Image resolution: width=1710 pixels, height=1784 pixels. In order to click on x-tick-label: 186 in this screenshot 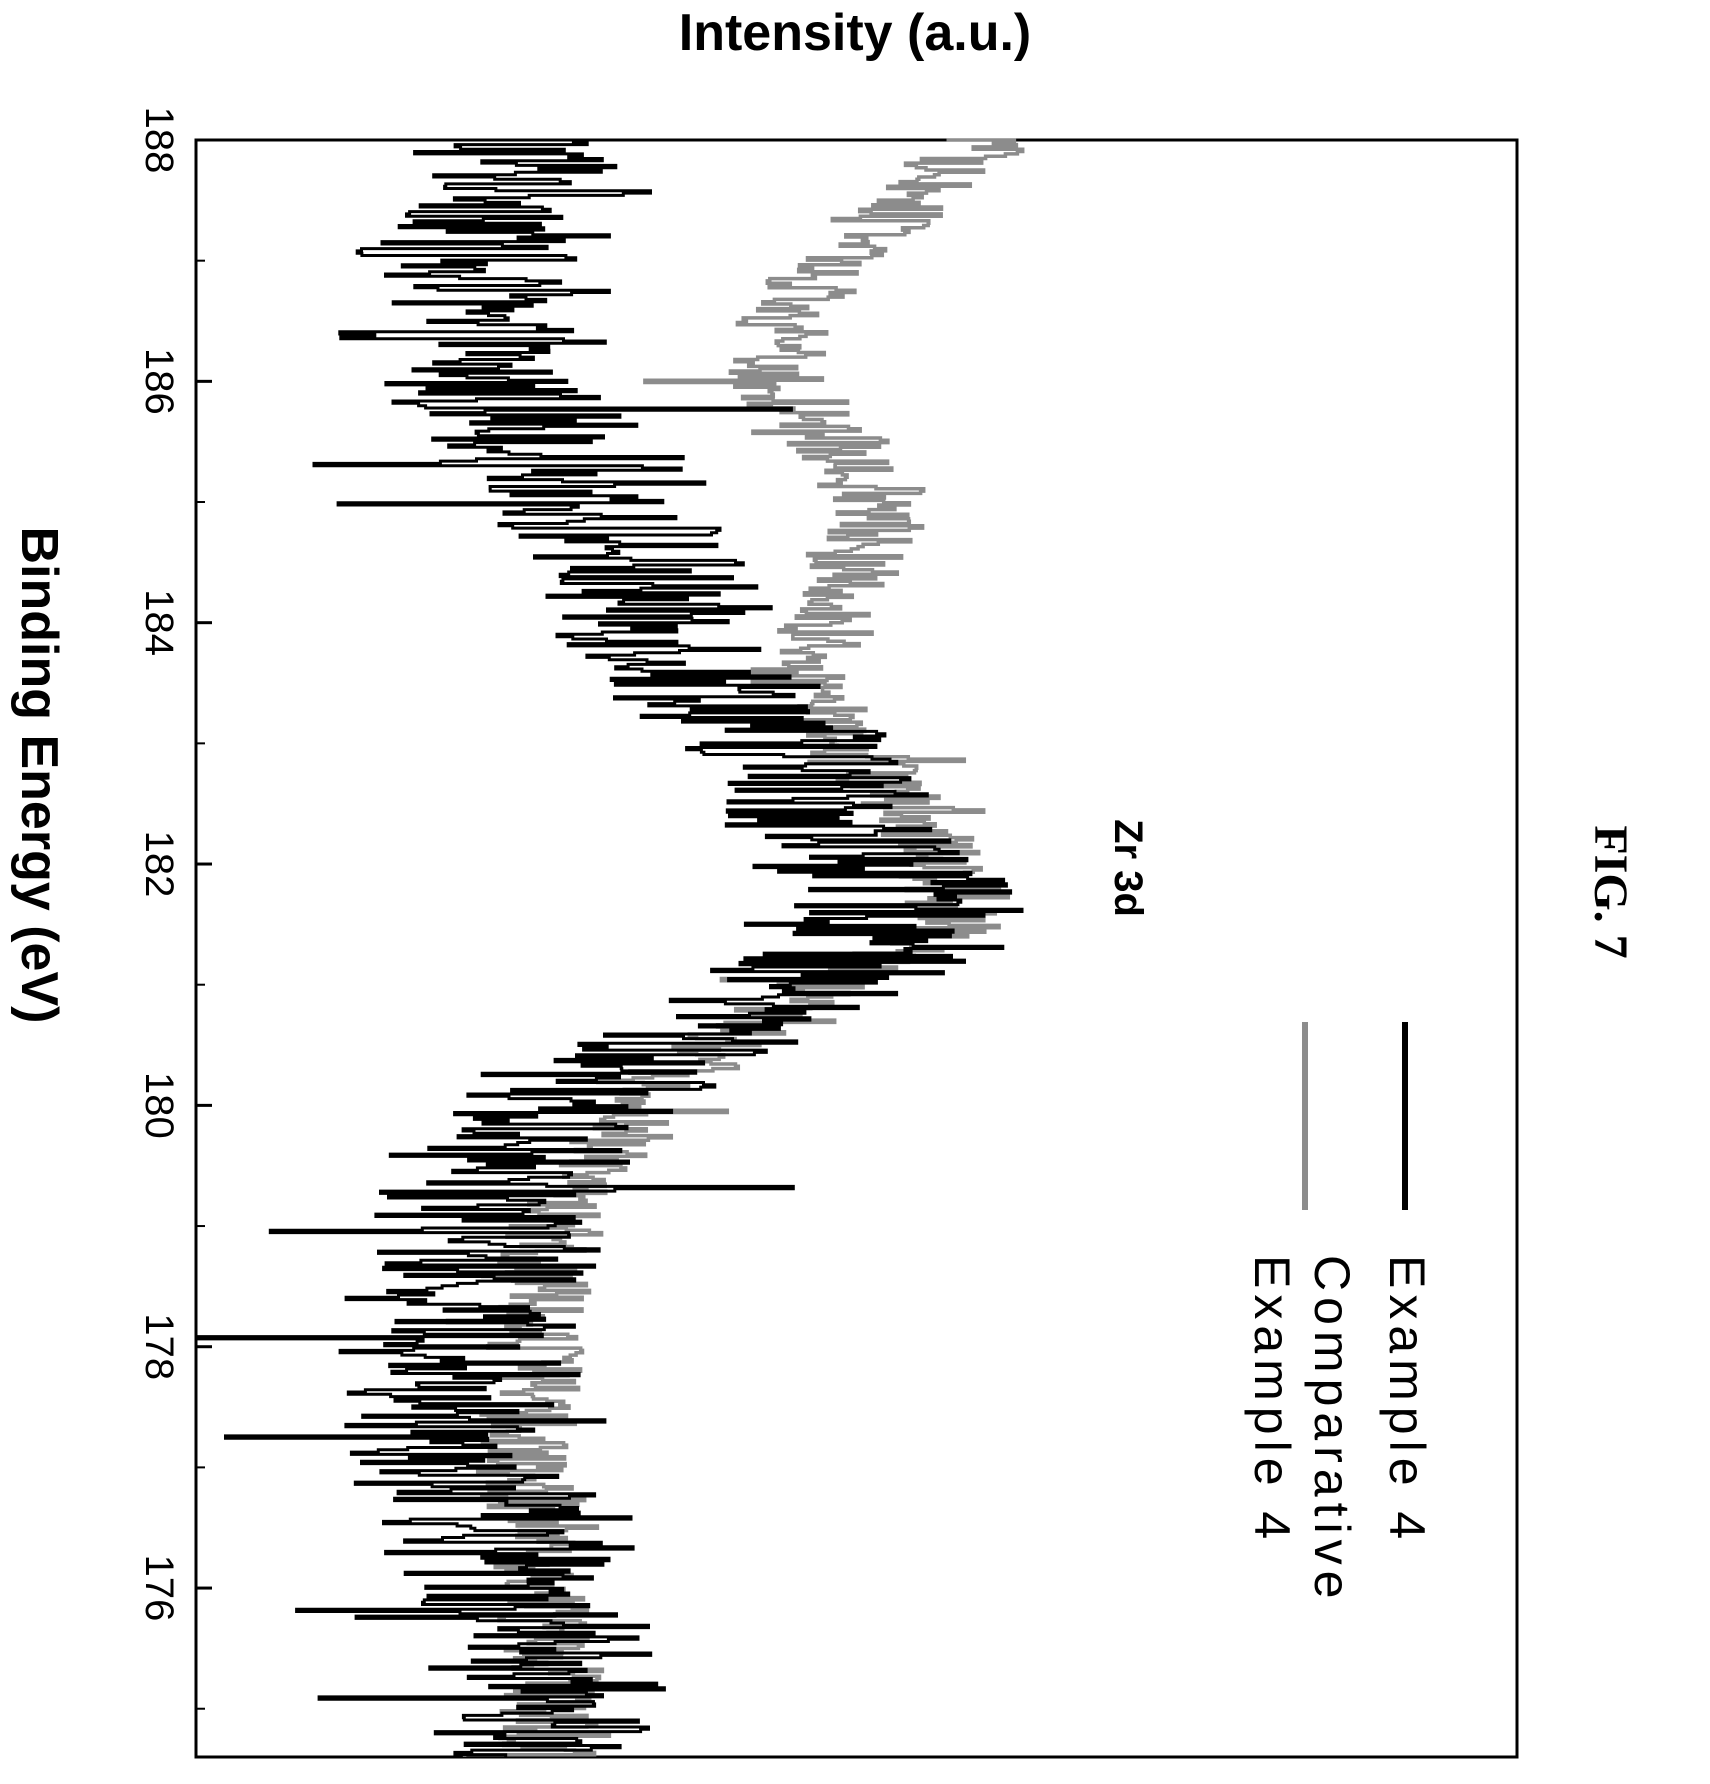, I will do `click(159, 381)`.